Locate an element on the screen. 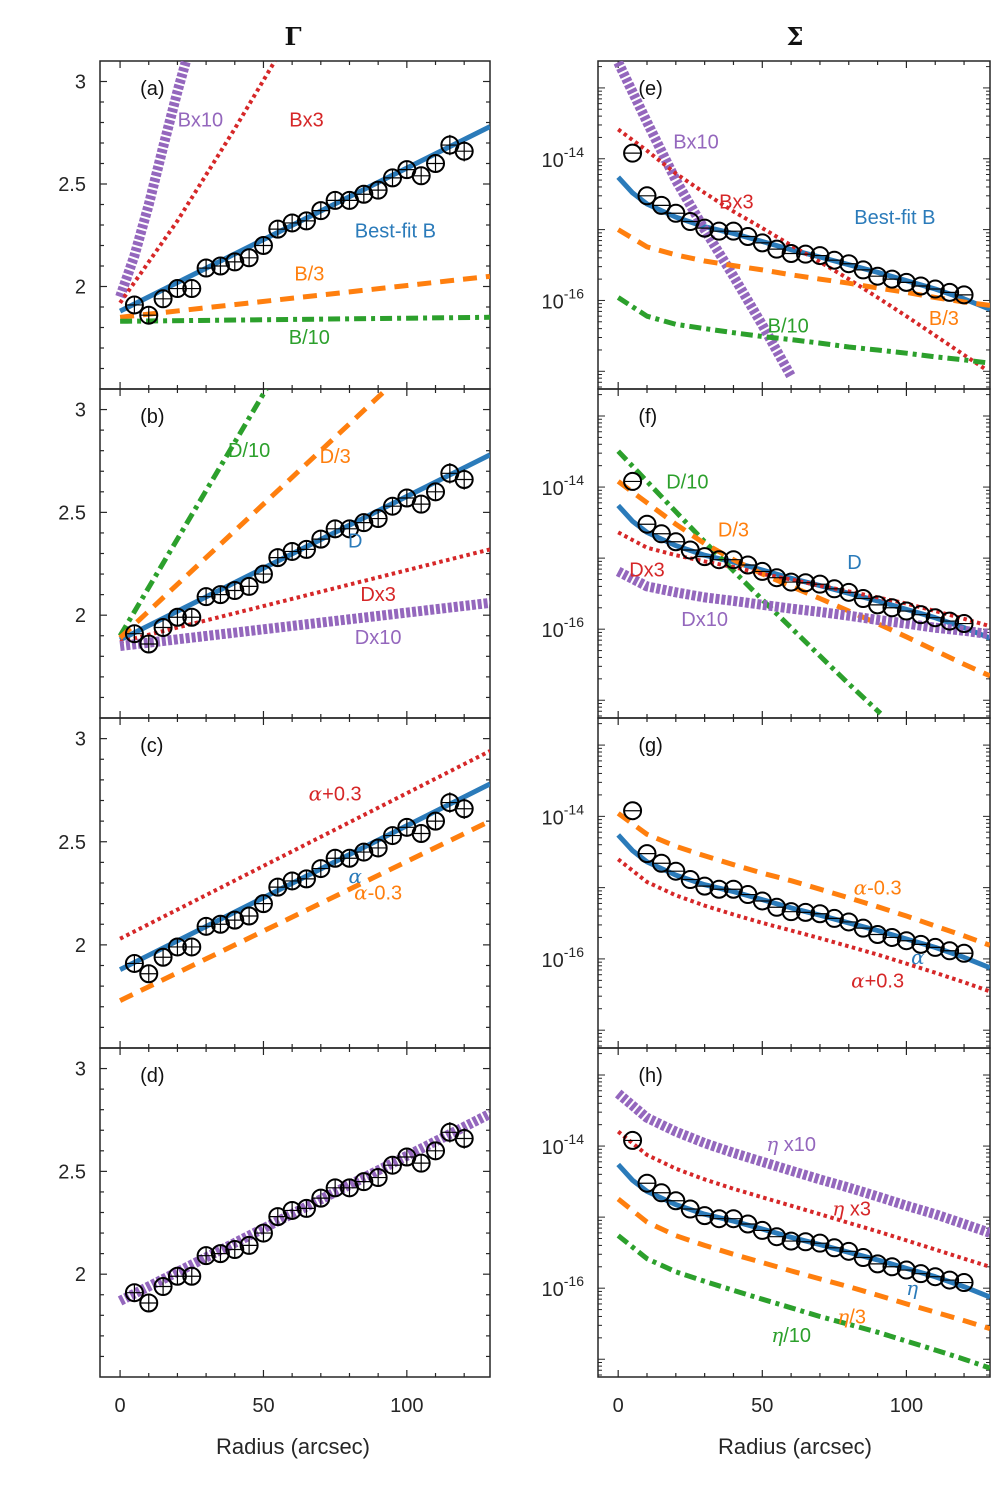 This screenshot has width=1000, height=1499. panel-h: 0 50 100 10-14 10-16 (h) η x10 η x3 η η/3 η/10 is located at coordinates (766, 1232).